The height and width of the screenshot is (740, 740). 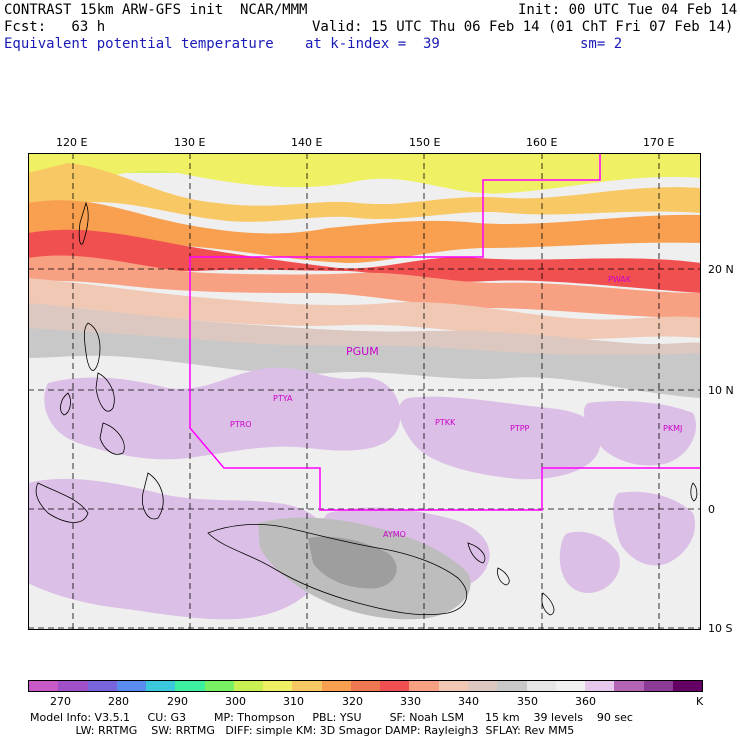 What do you see at coordinates (394, 534) in the screenshot?
I see `station-label: AYMO` at bounding box center [394, 534].